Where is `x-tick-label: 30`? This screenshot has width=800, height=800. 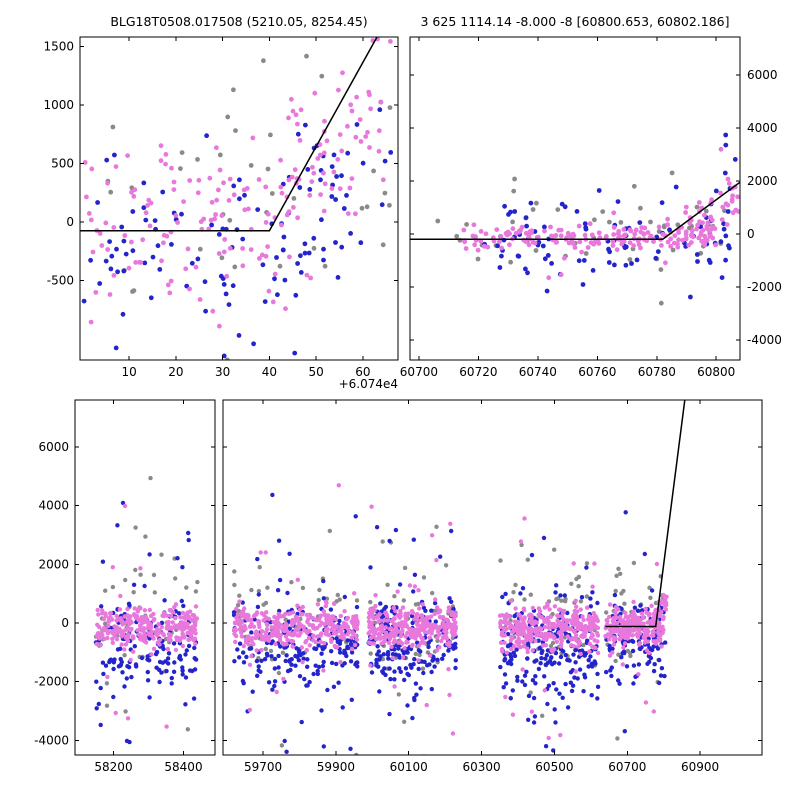
x-tick-label: 30 is located at coordinates (222, 372).